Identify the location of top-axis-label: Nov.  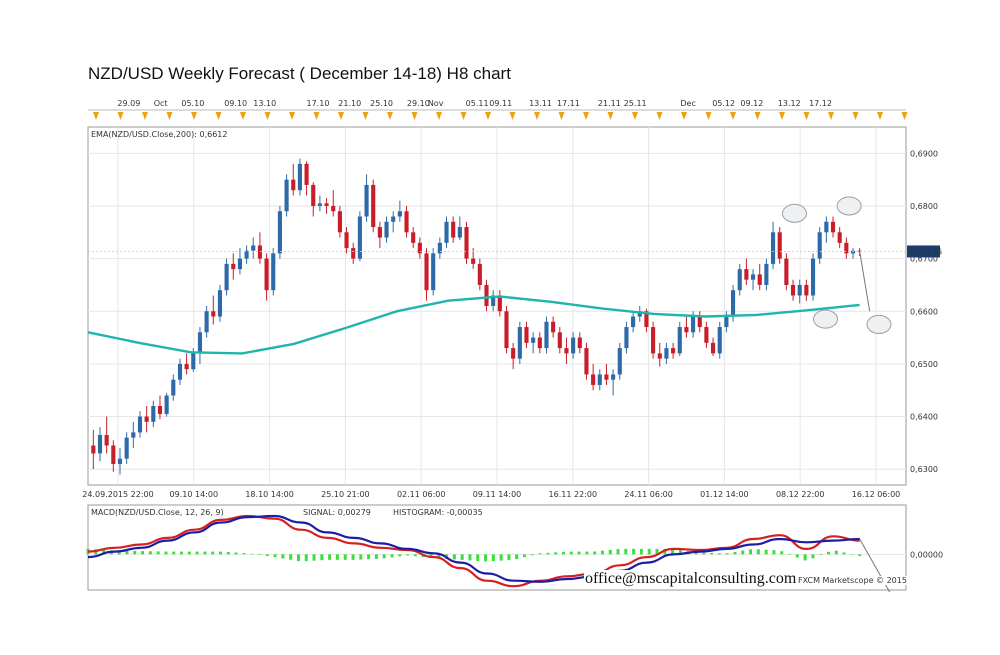
(436, 103).